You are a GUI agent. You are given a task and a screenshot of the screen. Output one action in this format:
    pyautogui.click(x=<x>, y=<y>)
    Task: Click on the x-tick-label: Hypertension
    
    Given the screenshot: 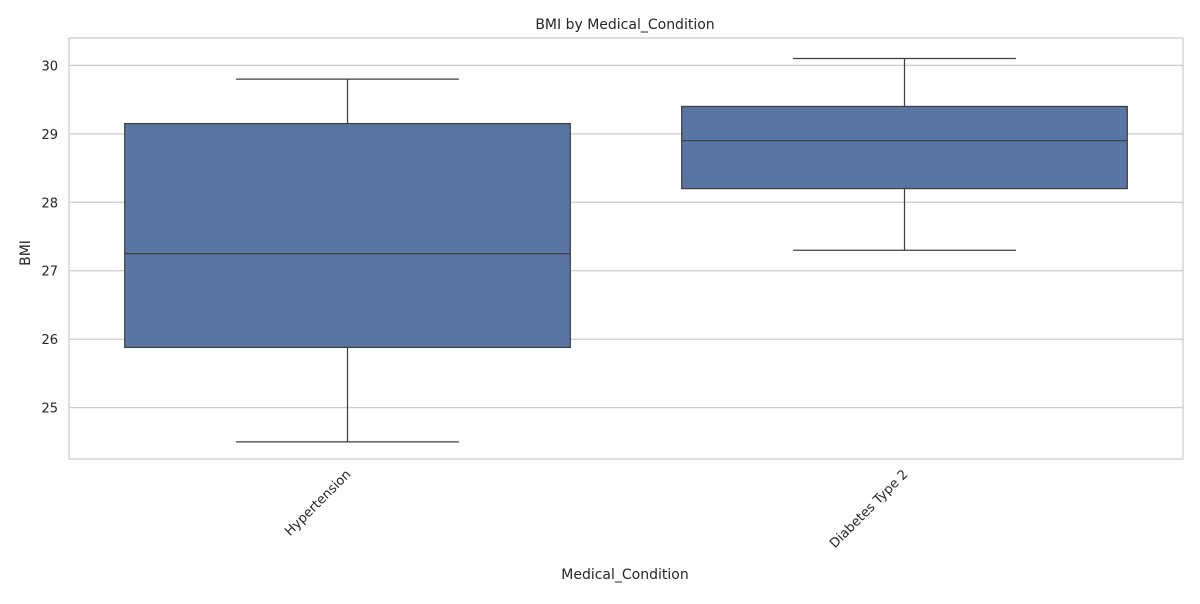 What is the action you would take?
    pyautogui.click(x=318, y=503)
    